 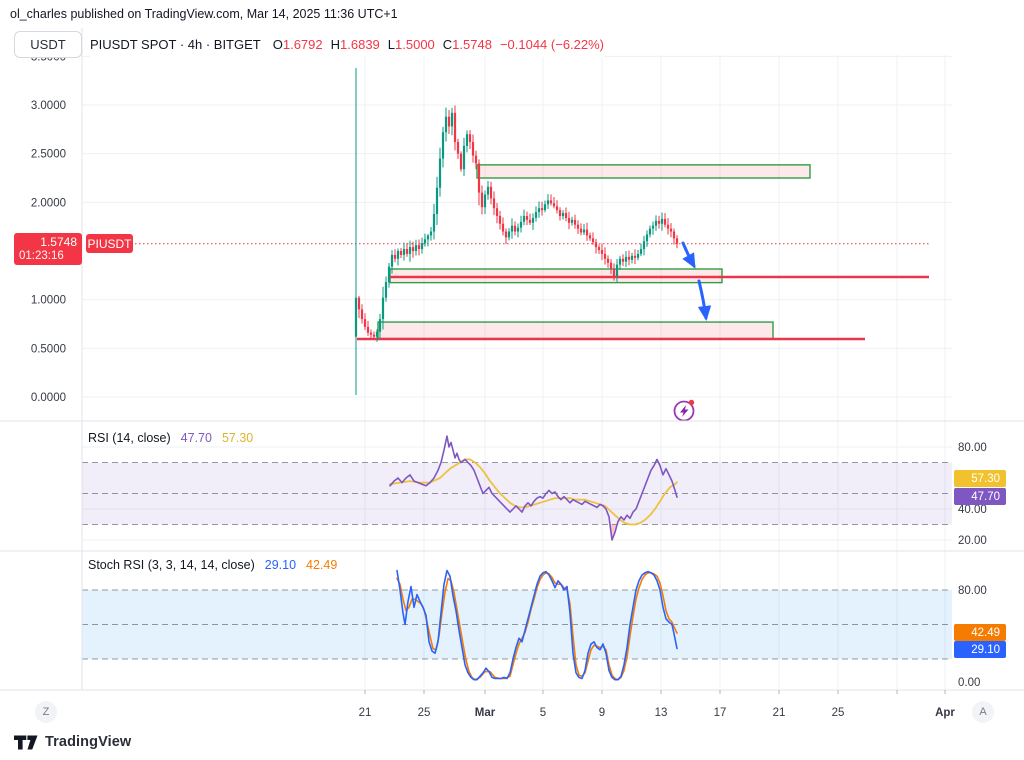 I want to click on rsi-value: 47.70, so click(x=196, y=438).